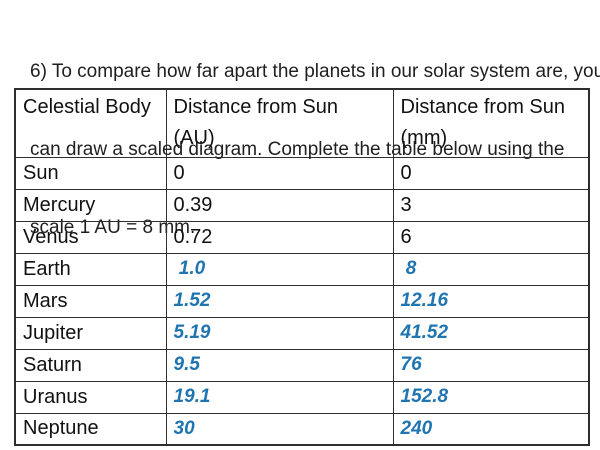 Image resolution: width=600 pixels, height=450 pixels. I want to click on header-distance-mm-unit: (mm), so click(424, 138).